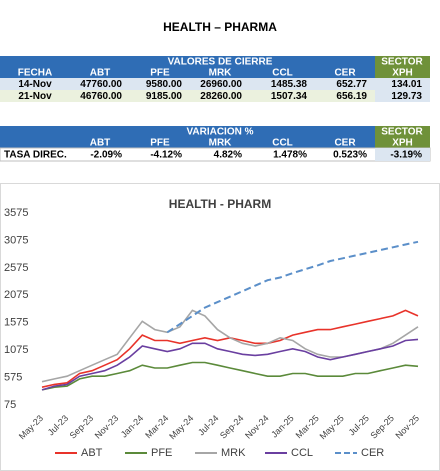 The image size is (440, 471). I want to click on cell: 9185.00, so click(164, 96).